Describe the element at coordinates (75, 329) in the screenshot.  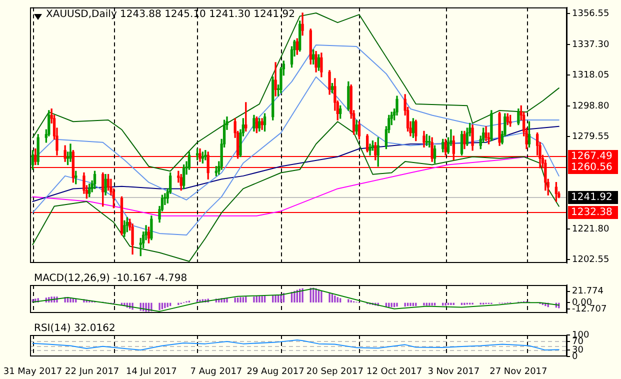
I see `chart-title: RSI(14) 32.0162` at that location.